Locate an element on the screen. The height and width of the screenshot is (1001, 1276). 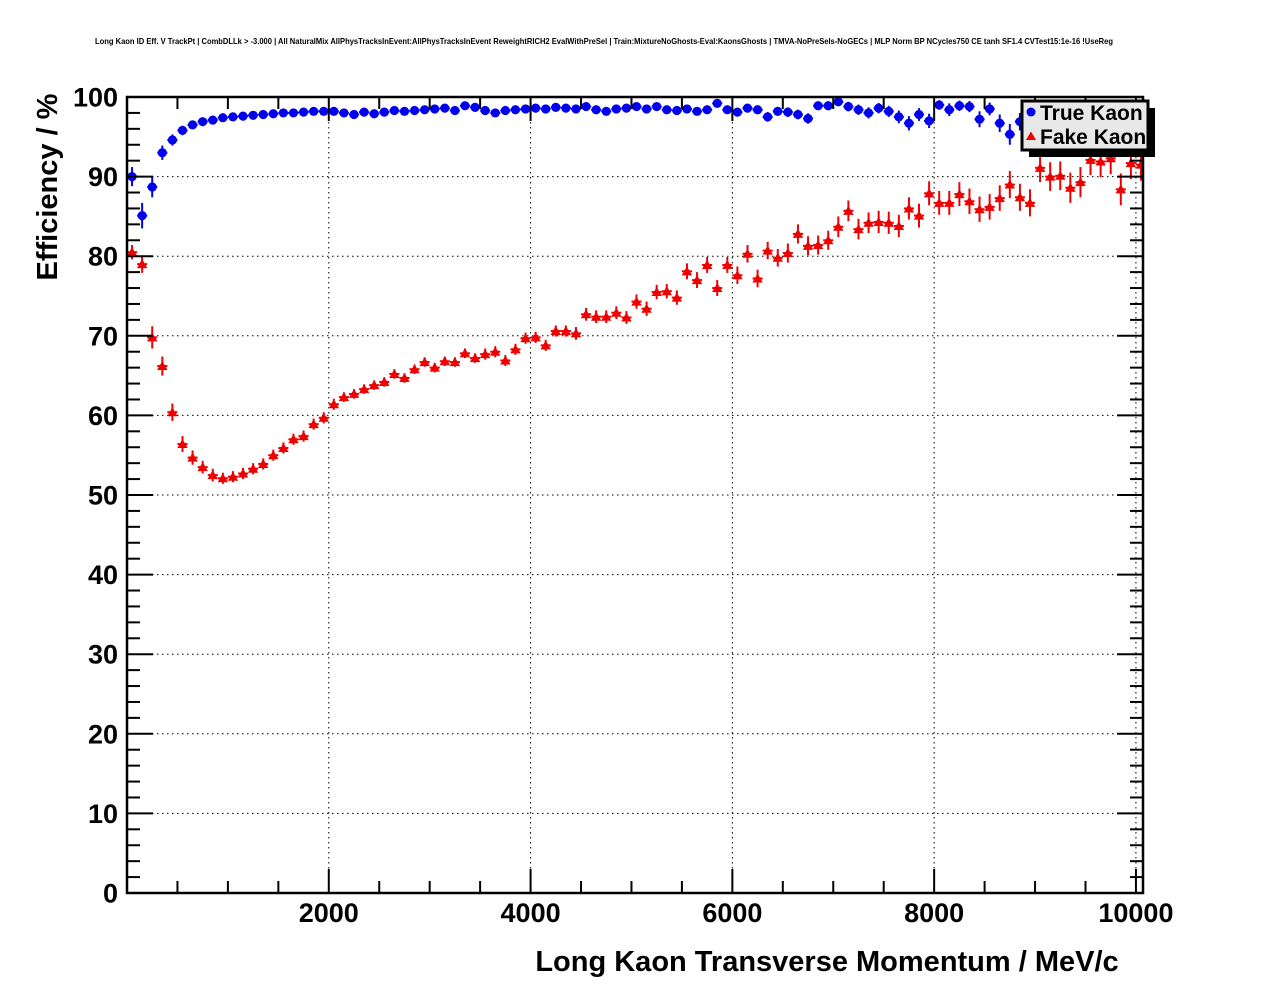
series-true-kaon is located at coordinates (576, 163).